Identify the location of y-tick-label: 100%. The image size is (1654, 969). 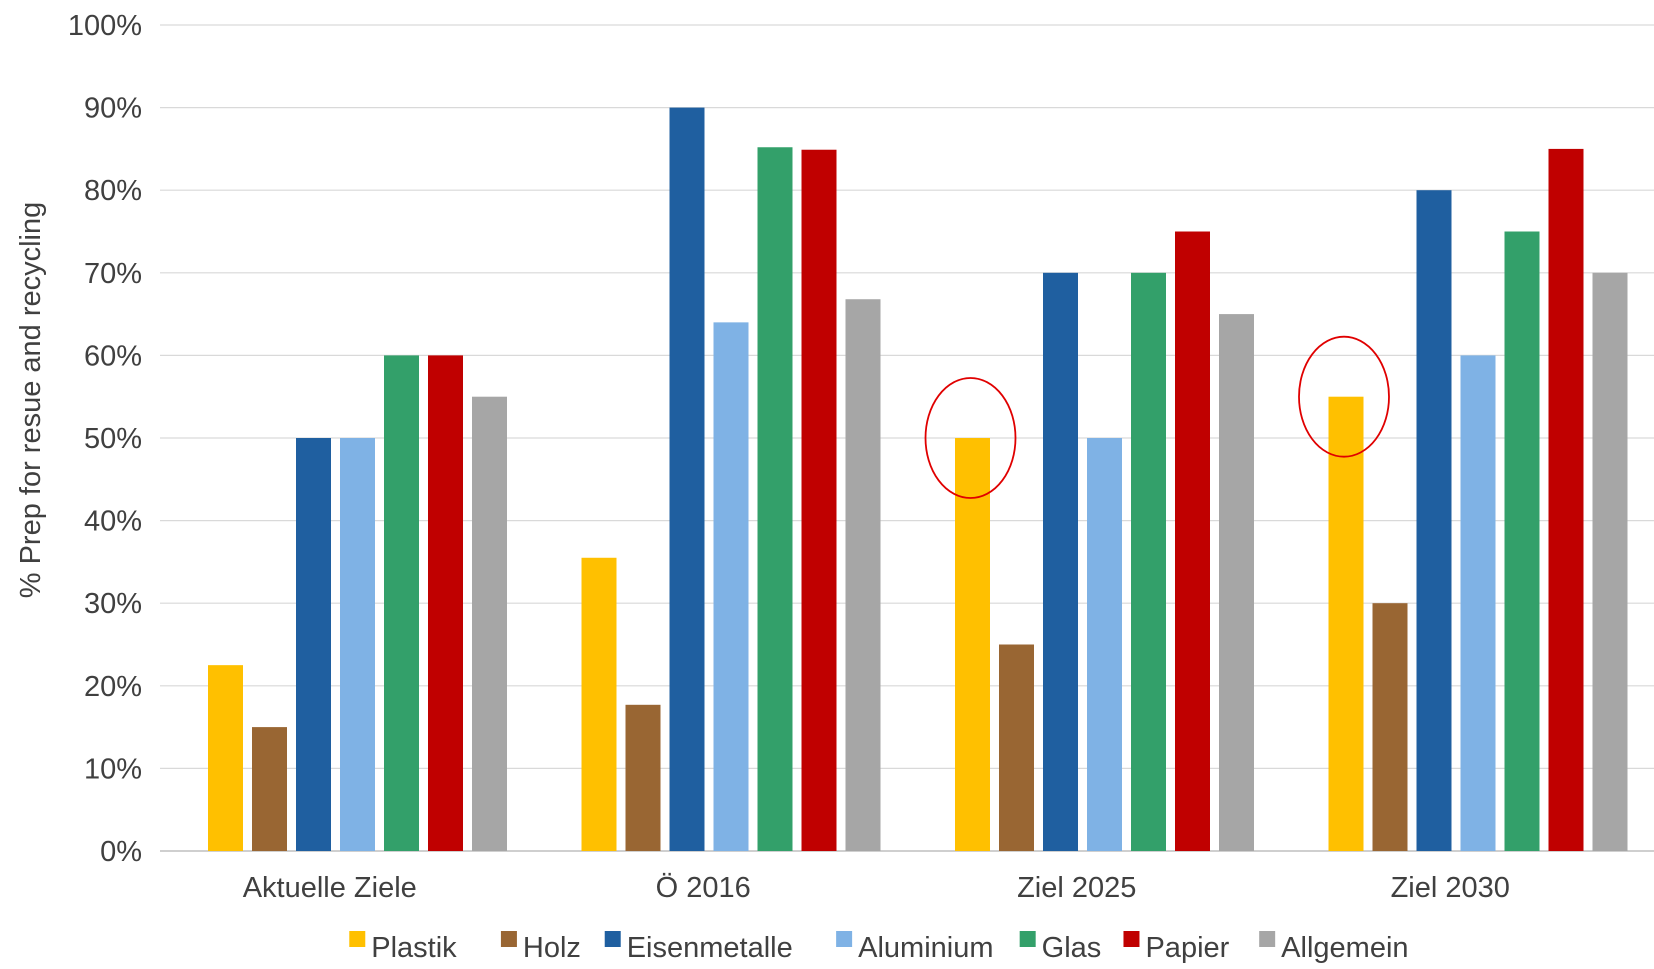
(105, 26).